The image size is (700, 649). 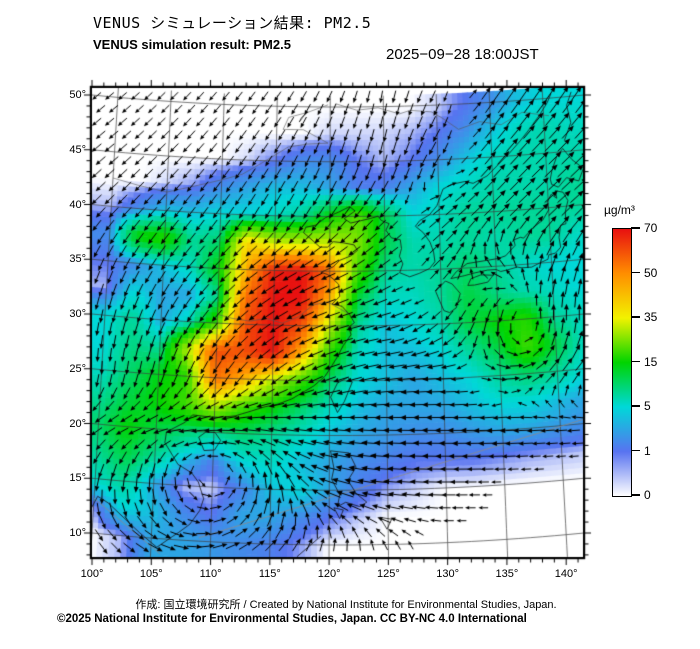 I want to click on colorbar-tick-label: 0, so click(x=647, y=495).